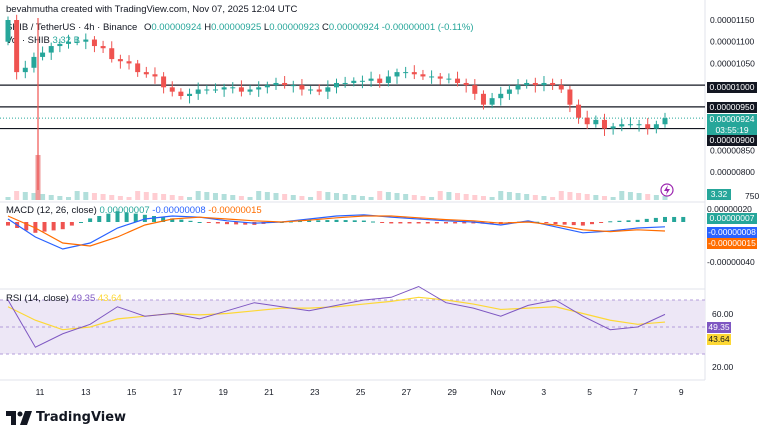 The width and height of the screenshot is (768, 438). Describe the element at coordinates (732, 125) in the screenshot. I see `current-price-tag: 0.00000924 03:55:19` at that location.